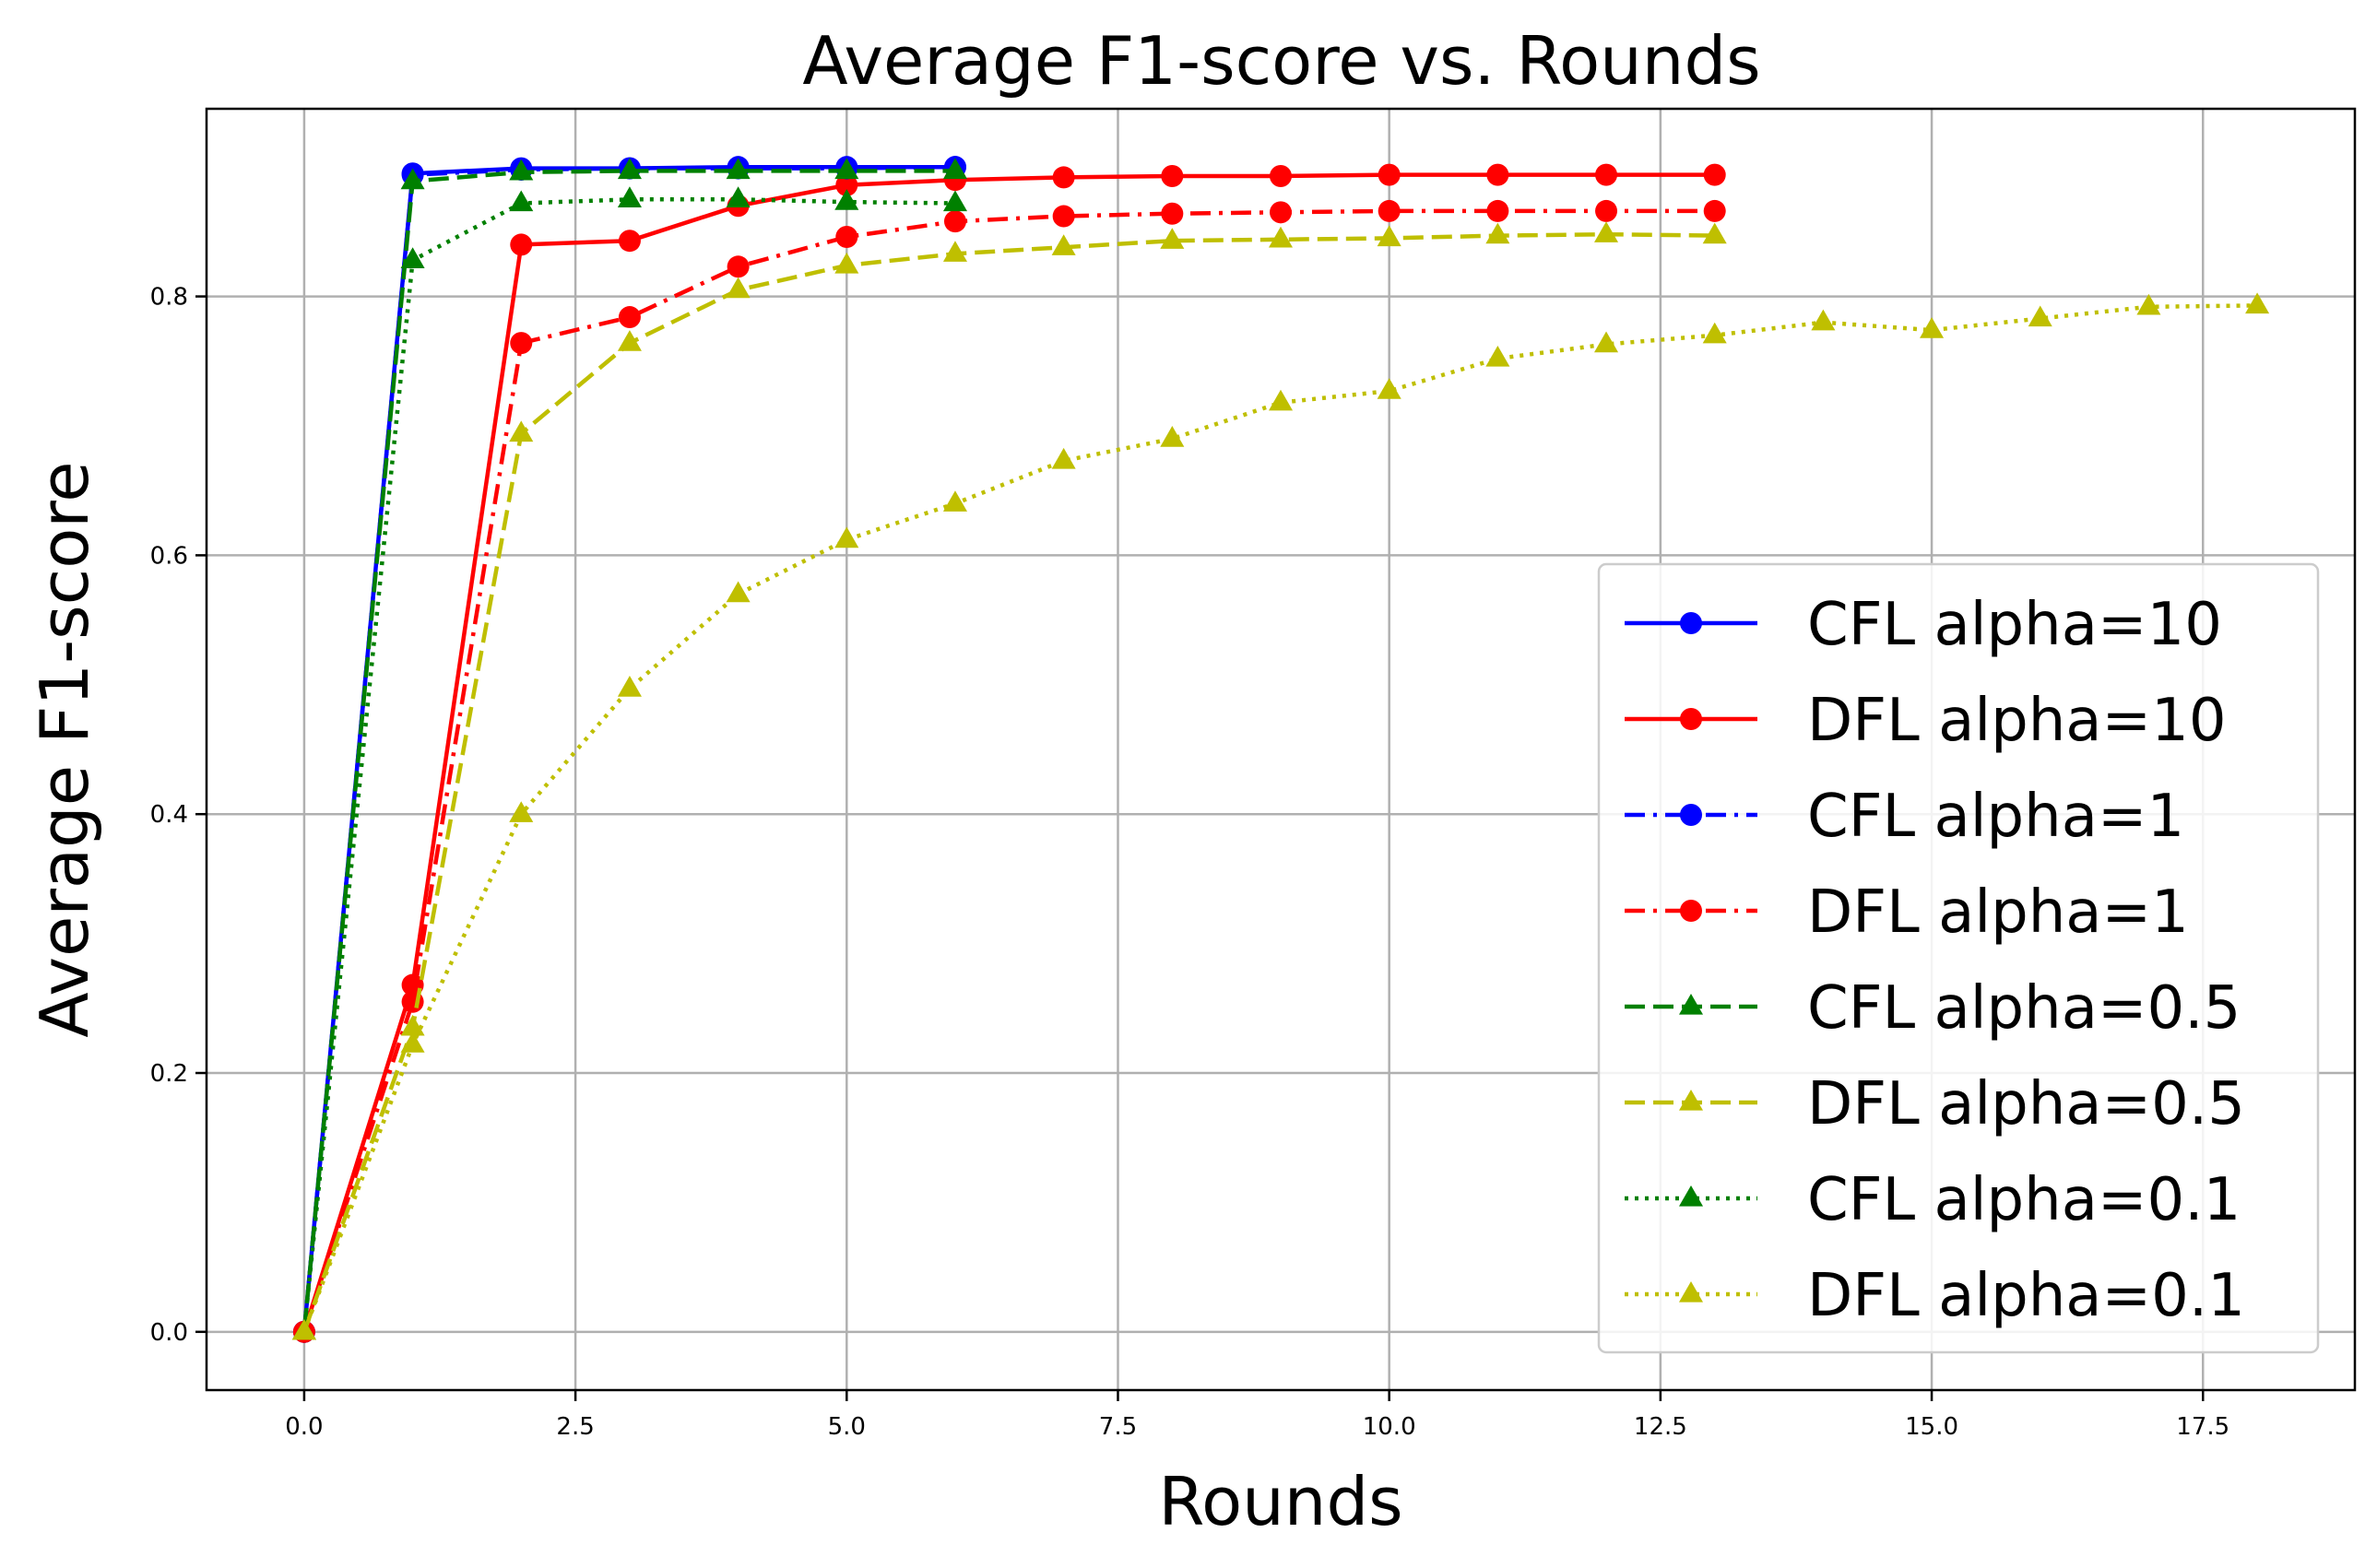  I want to click on legend-entry: DFL alpha=0.1, so click(1935, 1296).